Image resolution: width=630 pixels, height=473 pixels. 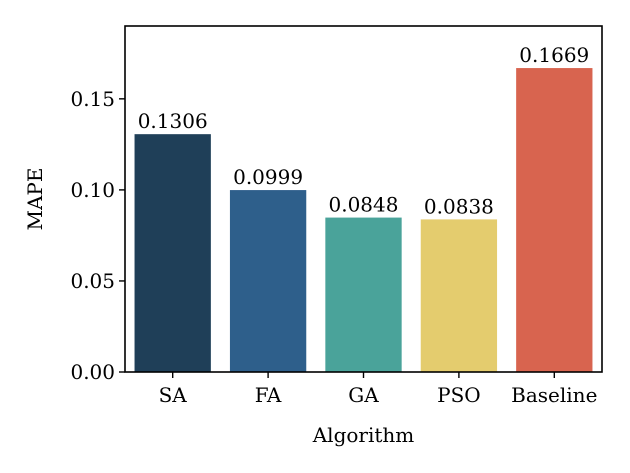 I want to click on y-tick-label: 0.05, so click(x=92, y=281).